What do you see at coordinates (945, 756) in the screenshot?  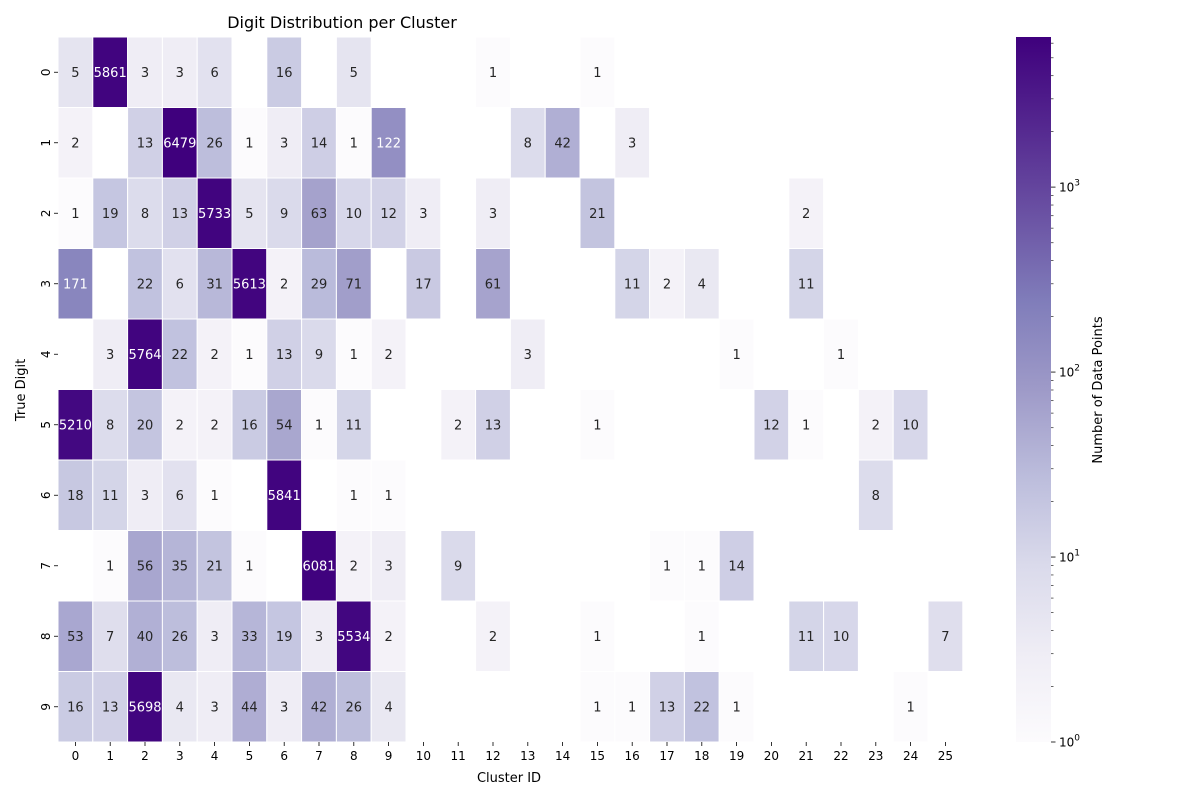 I see `x-tick-label: 25` at bounding box center [945, 756].